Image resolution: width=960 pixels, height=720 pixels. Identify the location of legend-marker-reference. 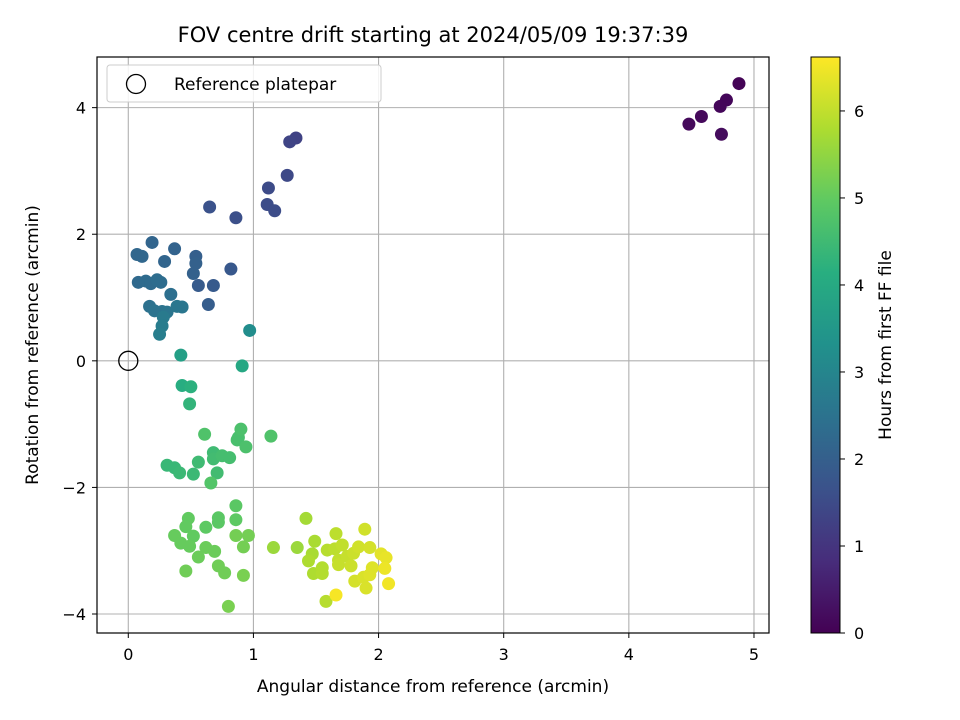
(136, 84).